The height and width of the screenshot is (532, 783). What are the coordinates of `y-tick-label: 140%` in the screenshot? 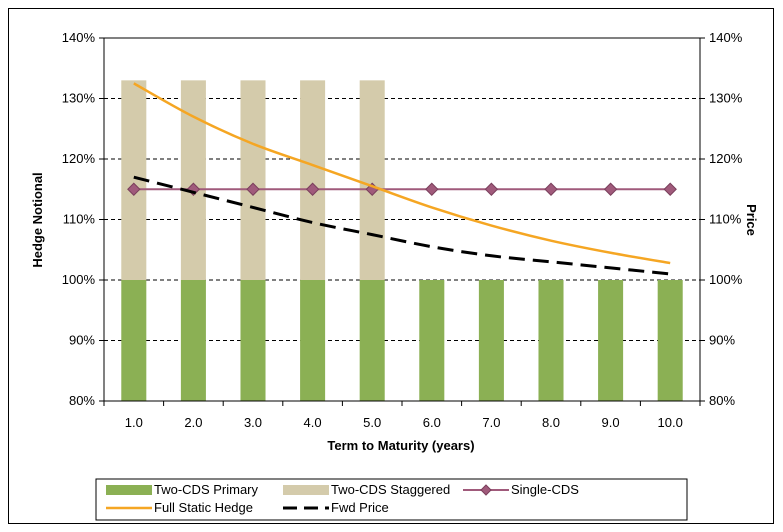 It's located at (79, 37).